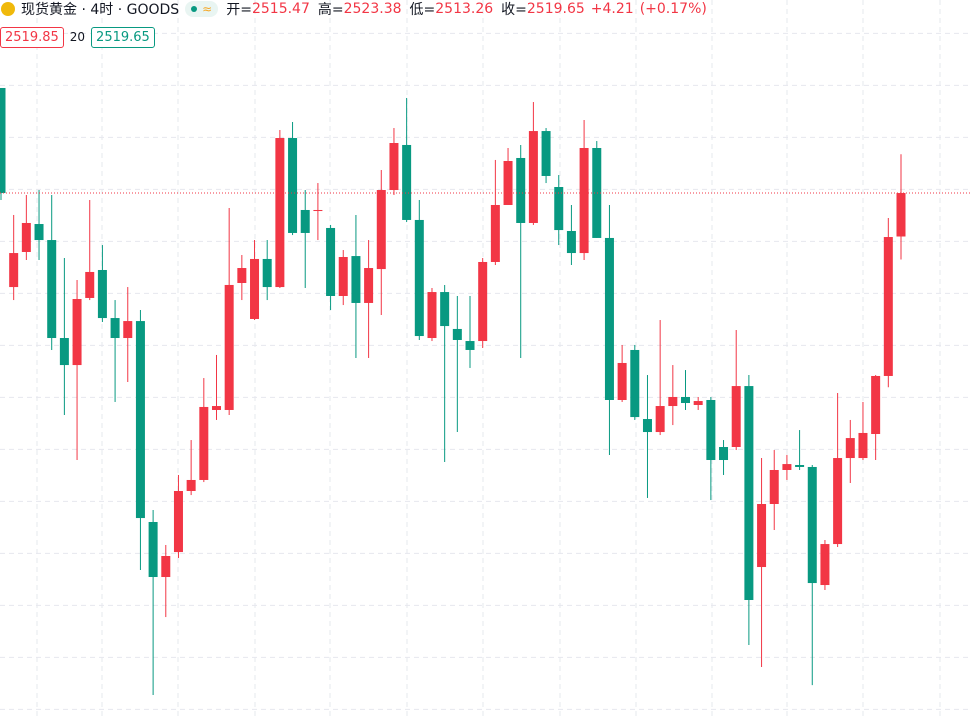  I want to click on status-pill: ≈, so click(202, 9).